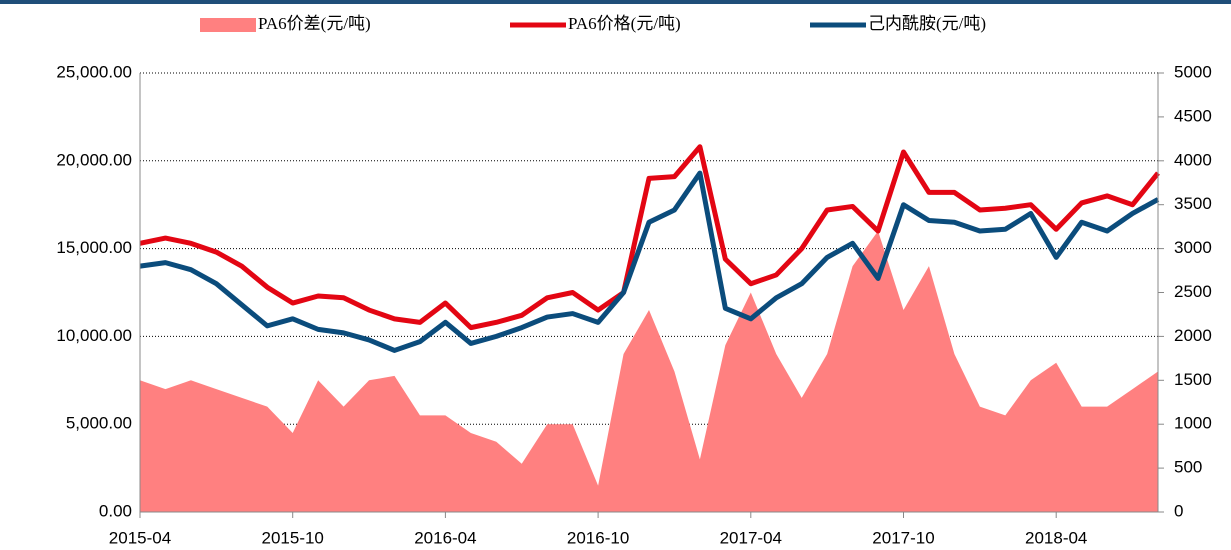 The width and height of the screenshot is (1231, 550). Describe the element at coordinates (94, 71) in the screenshot. I see `y-tick-label: 25,000.00` at that location.